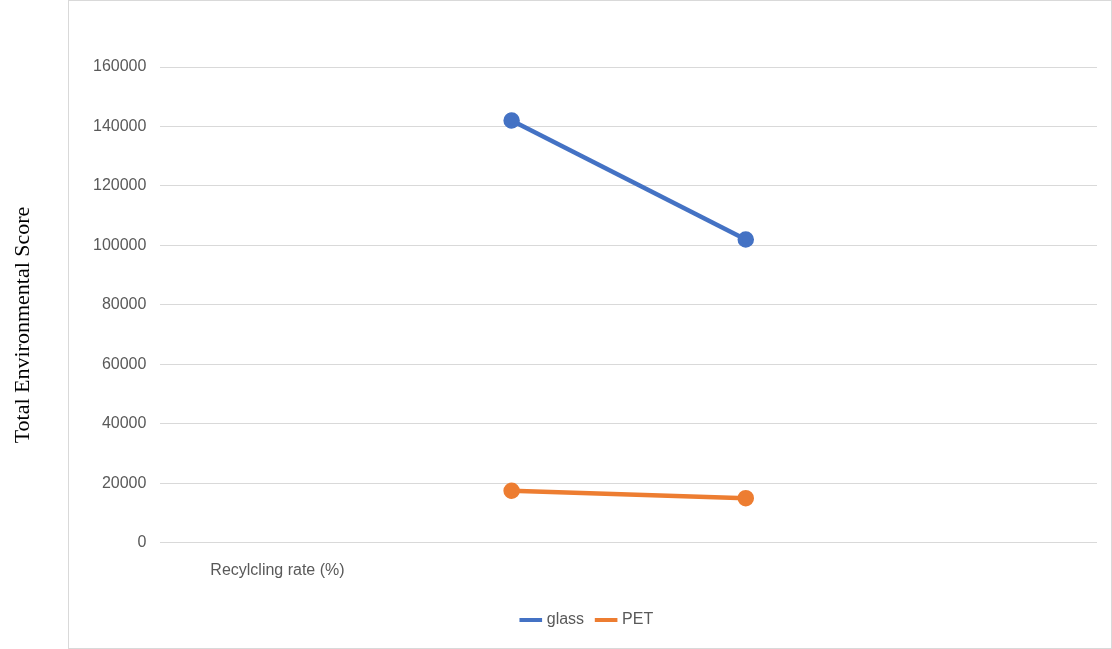 The image size is (1112, 649). What do you see at coordinates (638, 619) in the screenshot?
I see `legend-label: PET` at bounding box center [638, 619].